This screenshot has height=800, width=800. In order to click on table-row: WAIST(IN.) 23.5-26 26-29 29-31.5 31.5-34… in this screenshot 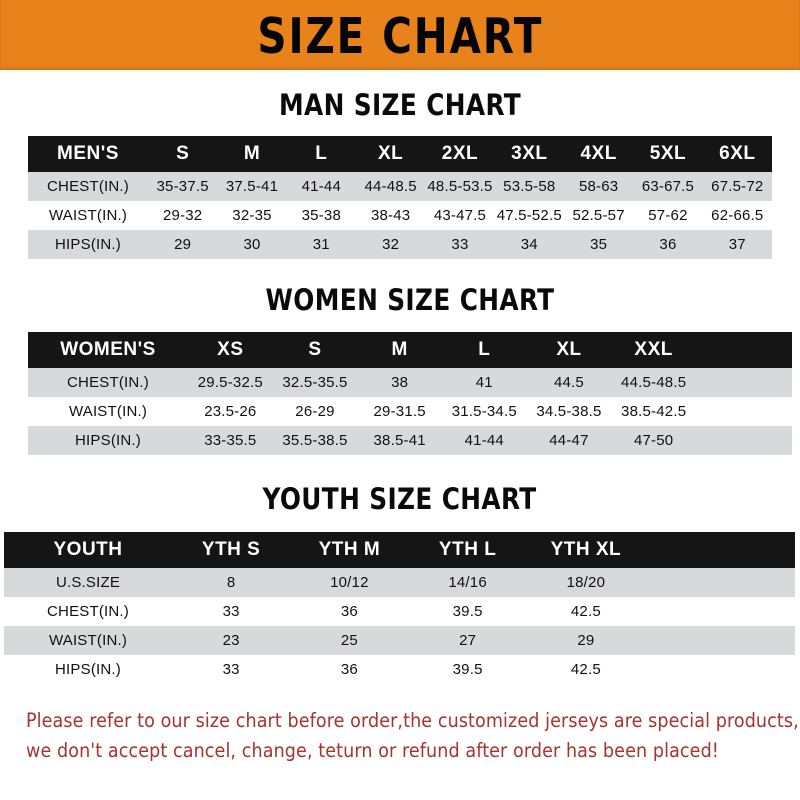, I will do `click(410, 411)`.